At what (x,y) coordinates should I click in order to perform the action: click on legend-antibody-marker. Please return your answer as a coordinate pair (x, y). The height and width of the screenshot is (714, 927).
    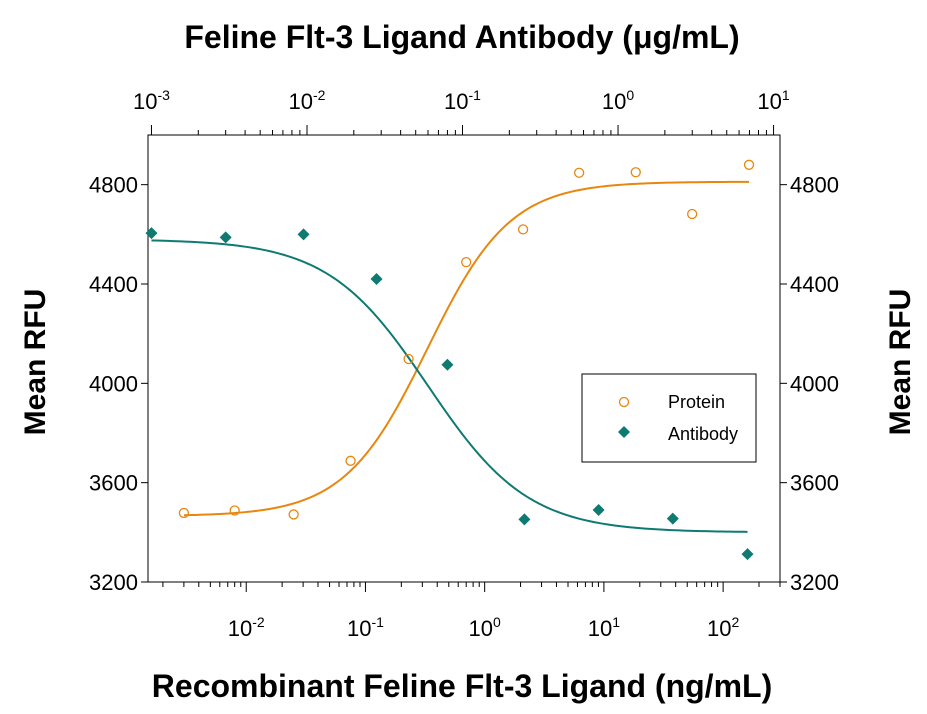
    Looking at the image, I should click on (624, 432).